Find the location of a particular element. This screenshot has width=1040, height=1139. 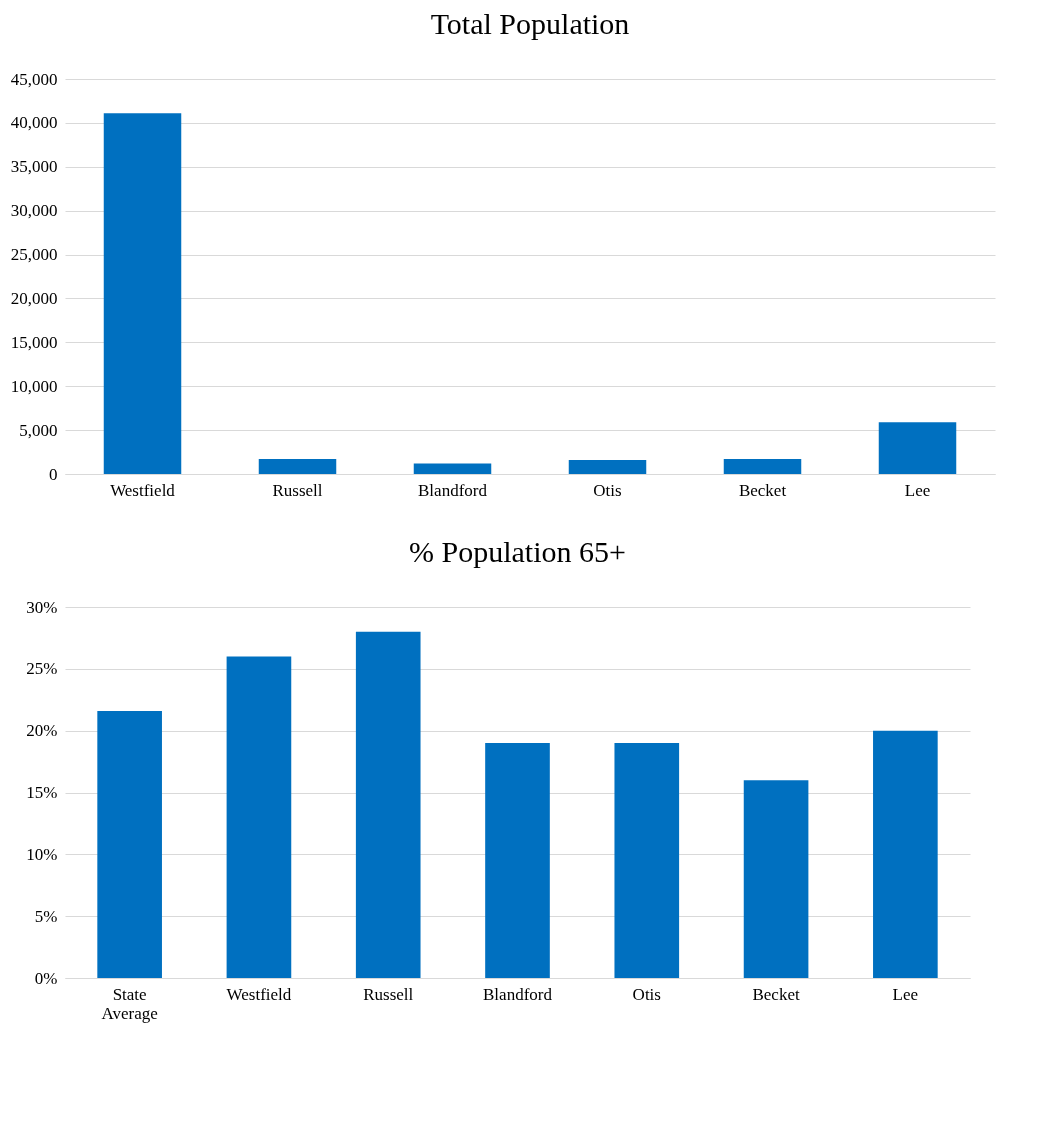

y-tick-label: 15,000 is located at coordinates (34, 342).